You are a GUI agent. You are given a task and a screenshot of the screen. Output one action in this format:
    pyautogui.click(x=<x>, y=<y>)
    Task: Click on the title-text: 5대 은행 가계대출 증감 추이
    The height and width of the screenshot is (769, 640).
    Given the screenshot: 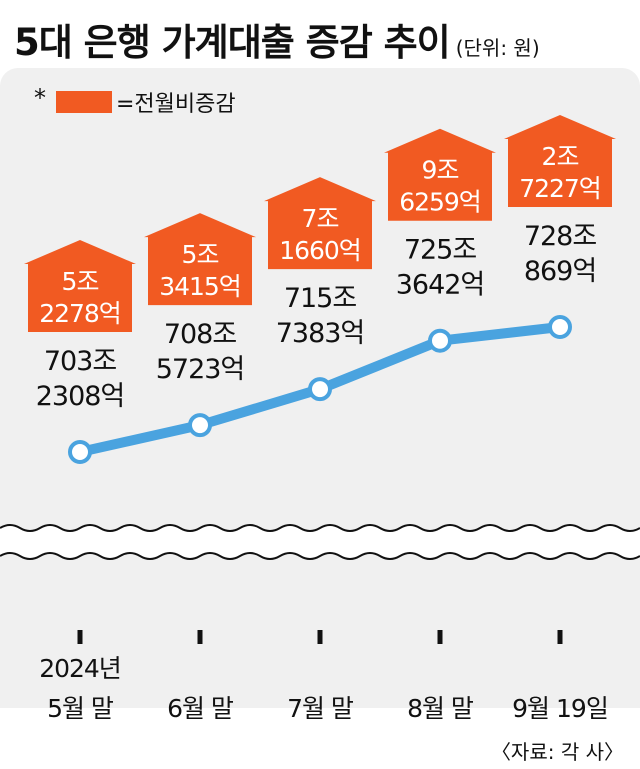 What is the action you would take?
    pyautogui.click(x=232, y=42)
    